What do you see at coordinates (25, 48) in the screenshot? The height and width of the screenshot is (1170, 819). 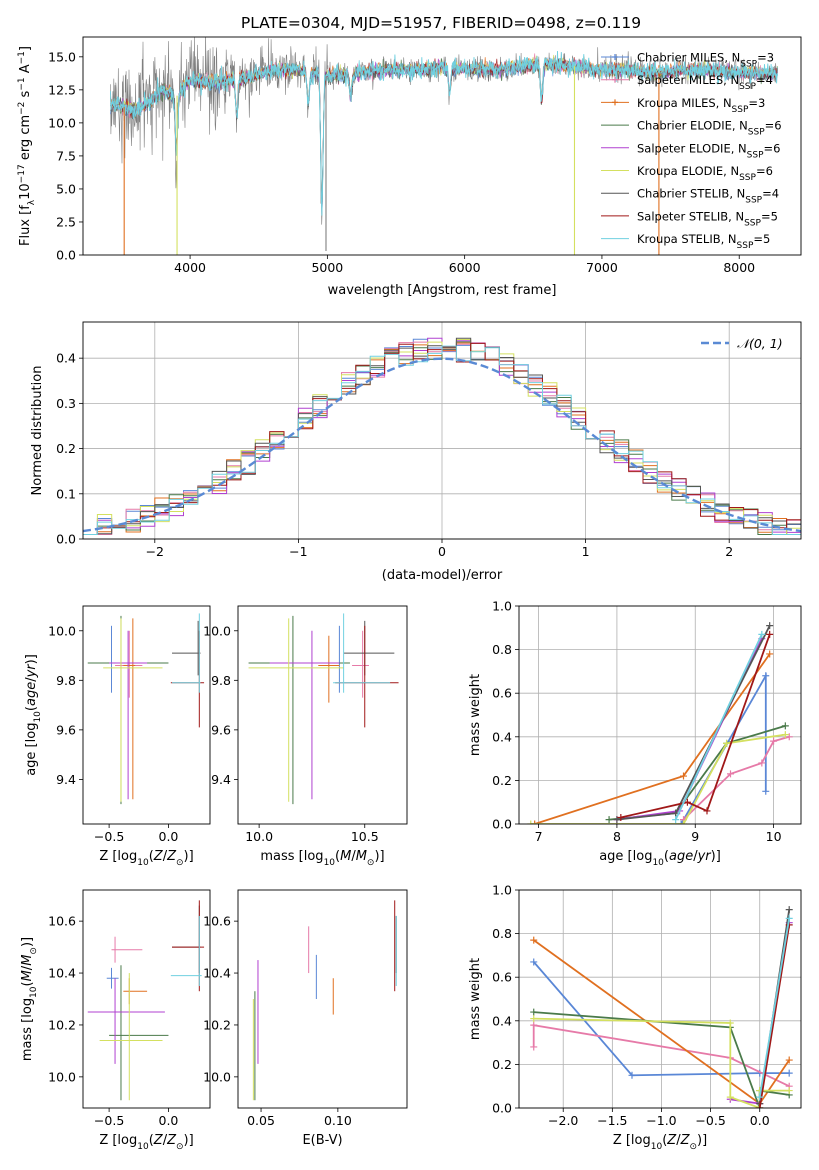 I see `y-axis-label-part: ]` at bounding box center [25, 48].